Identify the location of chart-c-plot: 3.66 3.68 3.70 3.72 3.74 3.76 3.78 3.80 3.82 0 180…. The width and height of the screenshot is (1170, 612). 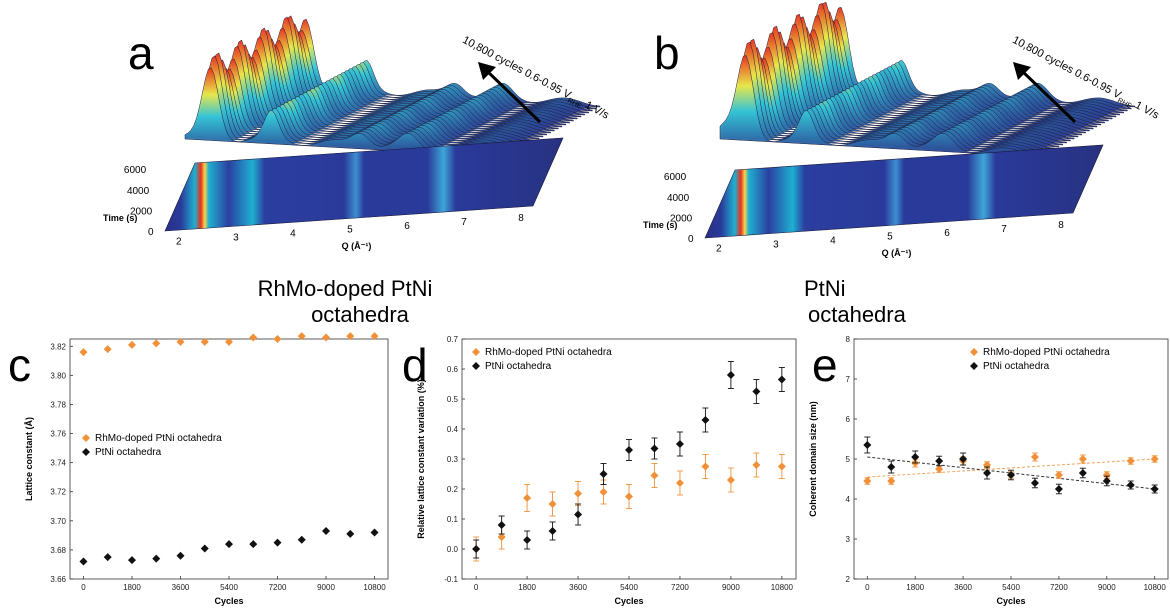
(206, 469).